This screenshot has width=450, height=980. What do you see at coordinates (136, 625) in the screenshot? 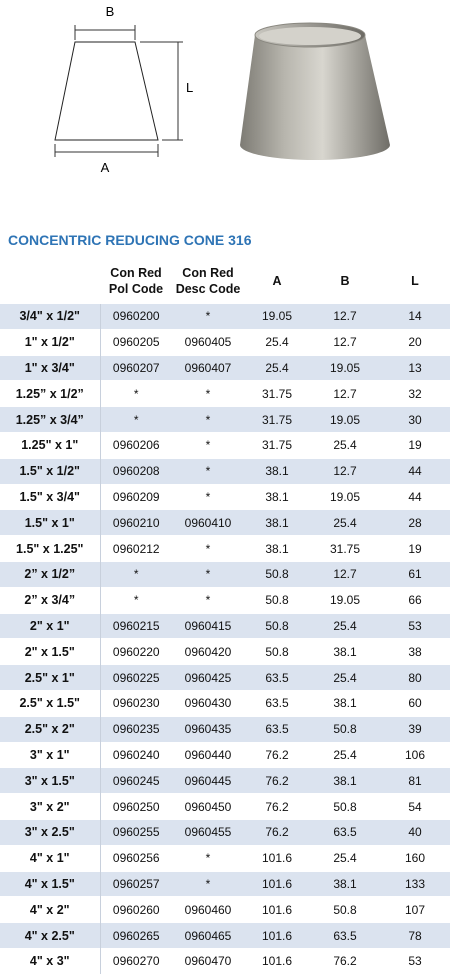
I see `data-cell: 0960215` at bounding box center [136, 625].